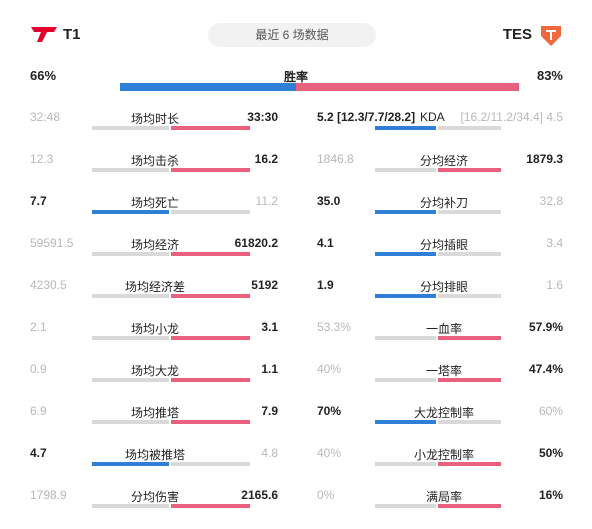 The height and width of the screenshot is (529, 592). I want to click on win-rate-row: 66% 胜率 83%, so click(296, 79).